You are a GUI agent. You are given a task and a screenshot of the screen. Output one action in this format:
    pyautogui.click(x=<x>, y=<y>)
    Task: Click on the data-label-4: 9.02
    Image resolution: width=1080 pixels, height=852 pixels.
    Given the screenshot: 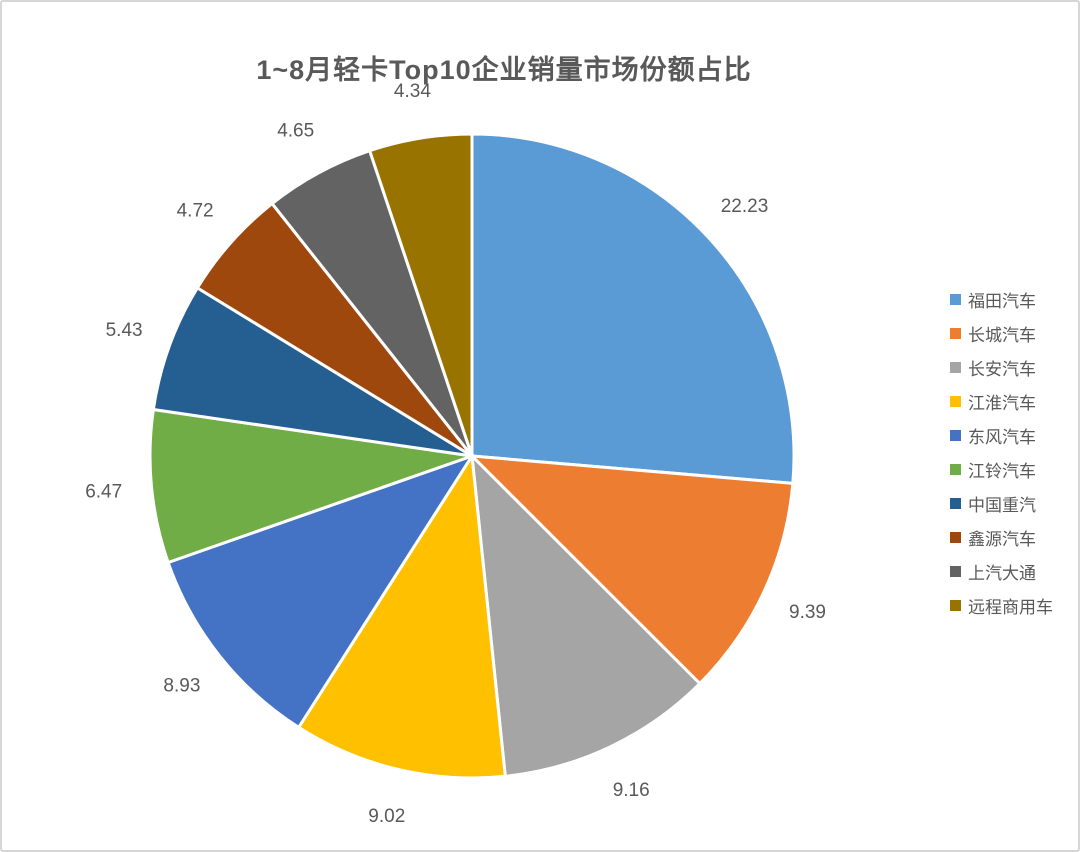 What is the action you would take?
    pyautogui.click(x=386, y=816)
    